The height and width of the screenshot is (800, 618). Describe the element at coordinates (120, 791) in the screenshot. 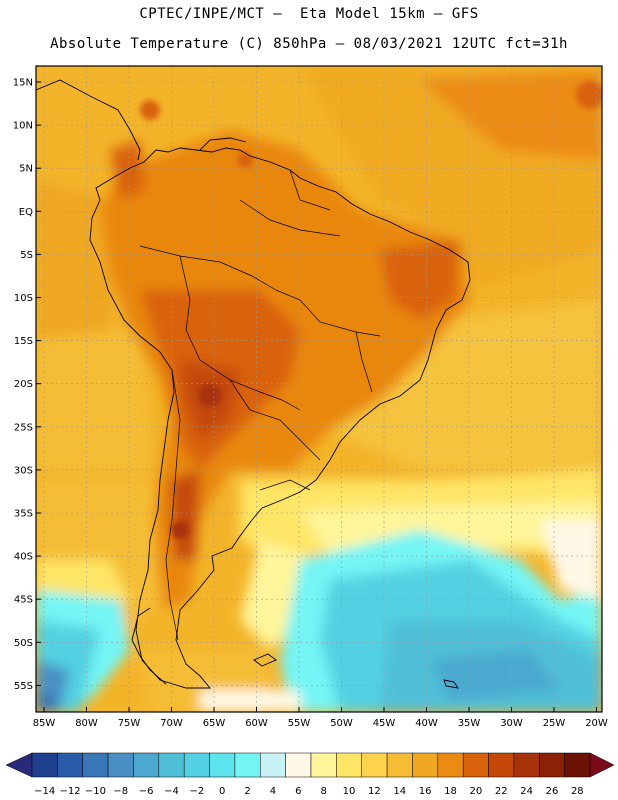

I see `colorbar-label: −8` at that location.